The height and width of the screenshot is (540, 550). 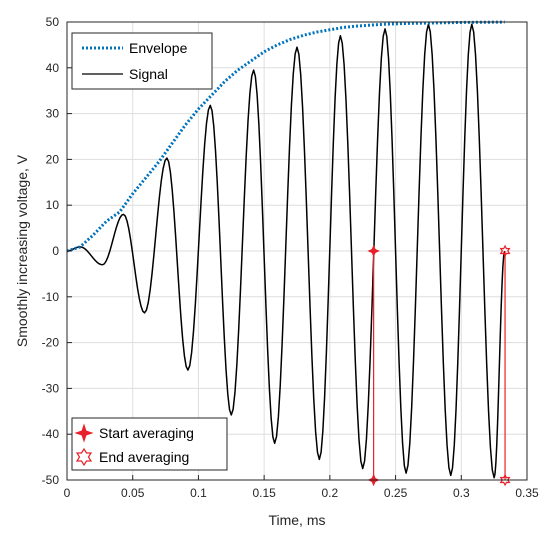 What do you see at coordinates (51, 388) in the screenshot?
I see `y-tick-label: -30` at bounding box center [51, 388].